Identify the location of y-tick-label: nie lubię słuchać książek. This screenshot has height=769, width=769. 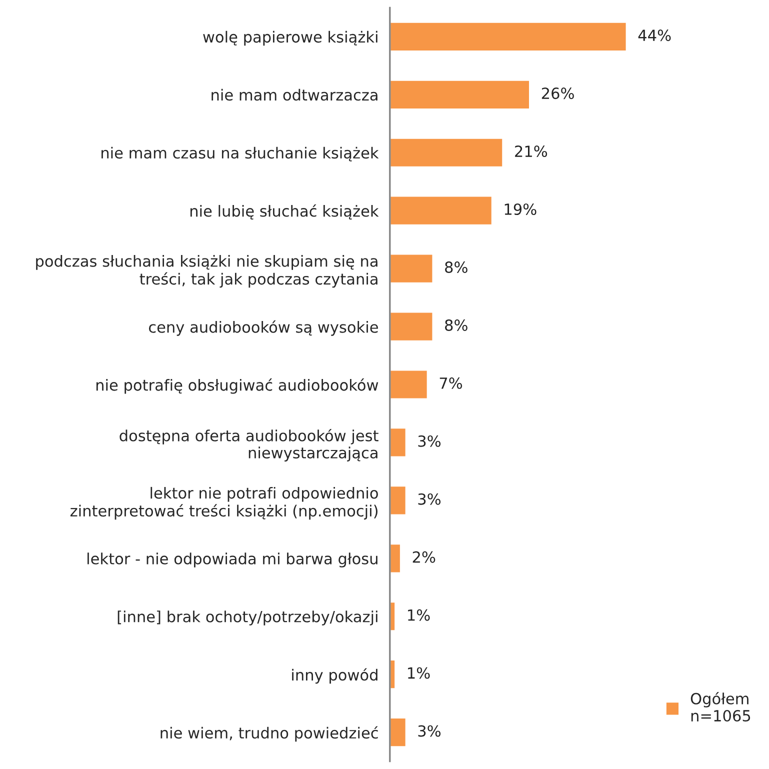
(284, 212).